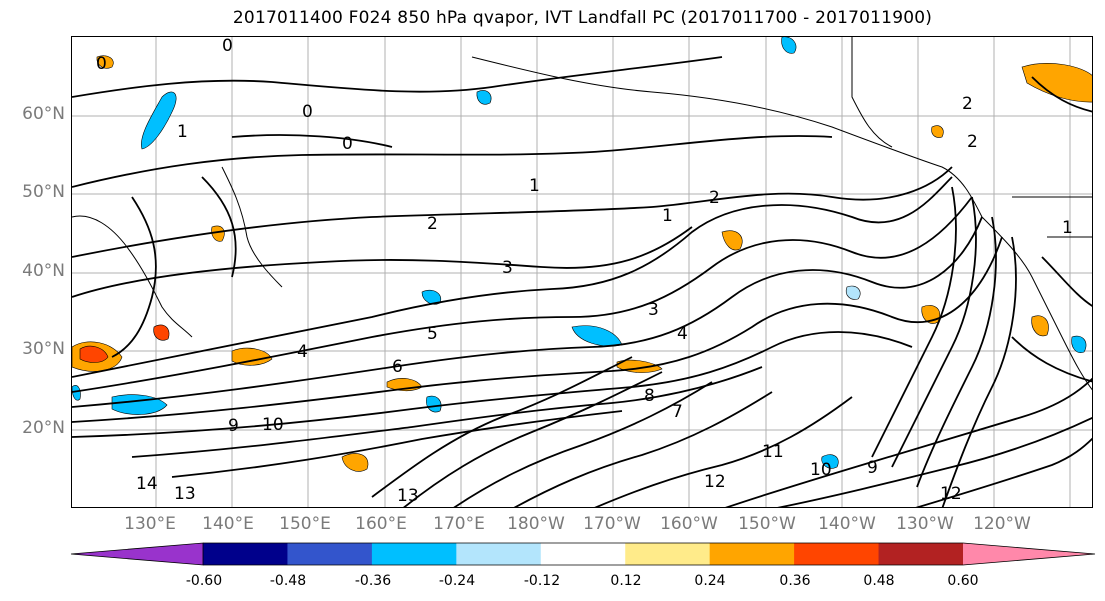 This screenshot has height=601, width=1105. What do you see at coordinates (710, 581) in the screenshot?
I see `colorbar-tick-label: 0.24` at bounding box center [710, 581].